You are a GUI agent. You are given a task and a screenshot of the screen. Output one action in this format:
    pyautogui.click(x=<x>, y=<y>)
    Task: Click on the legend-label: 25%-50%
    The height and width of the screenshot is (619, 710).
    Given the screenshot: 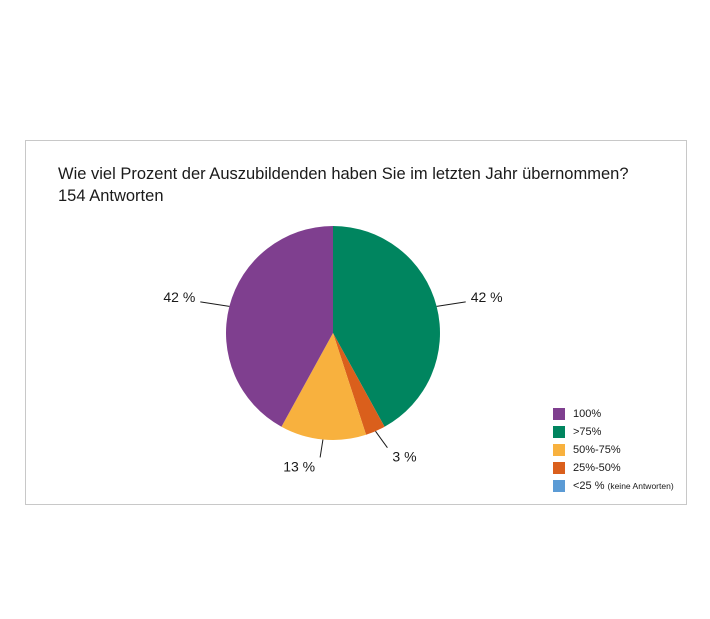 What is the action you would take?
    pyautogui.click(x=597, y=468)
    